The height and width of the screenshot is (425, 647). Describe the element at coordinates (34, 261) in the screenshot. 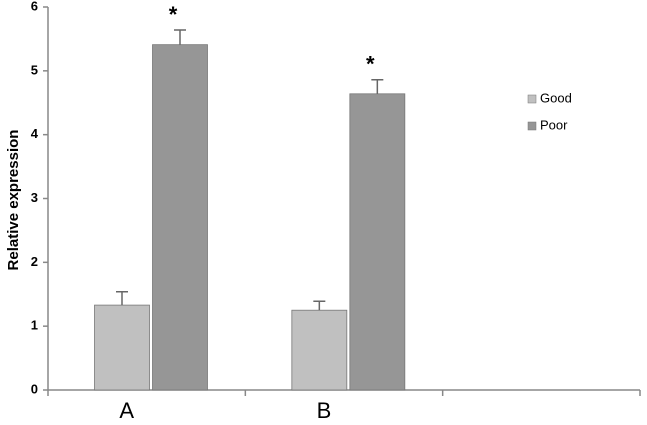

I see `y-tick-label: 2` at that location.